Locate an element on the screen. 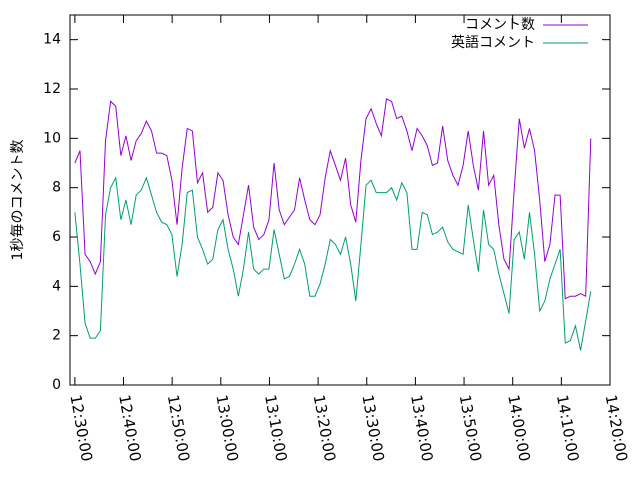 This screenshot has height=480, width=640. y-tick-label: 12 is located at coordinates (52, 89).